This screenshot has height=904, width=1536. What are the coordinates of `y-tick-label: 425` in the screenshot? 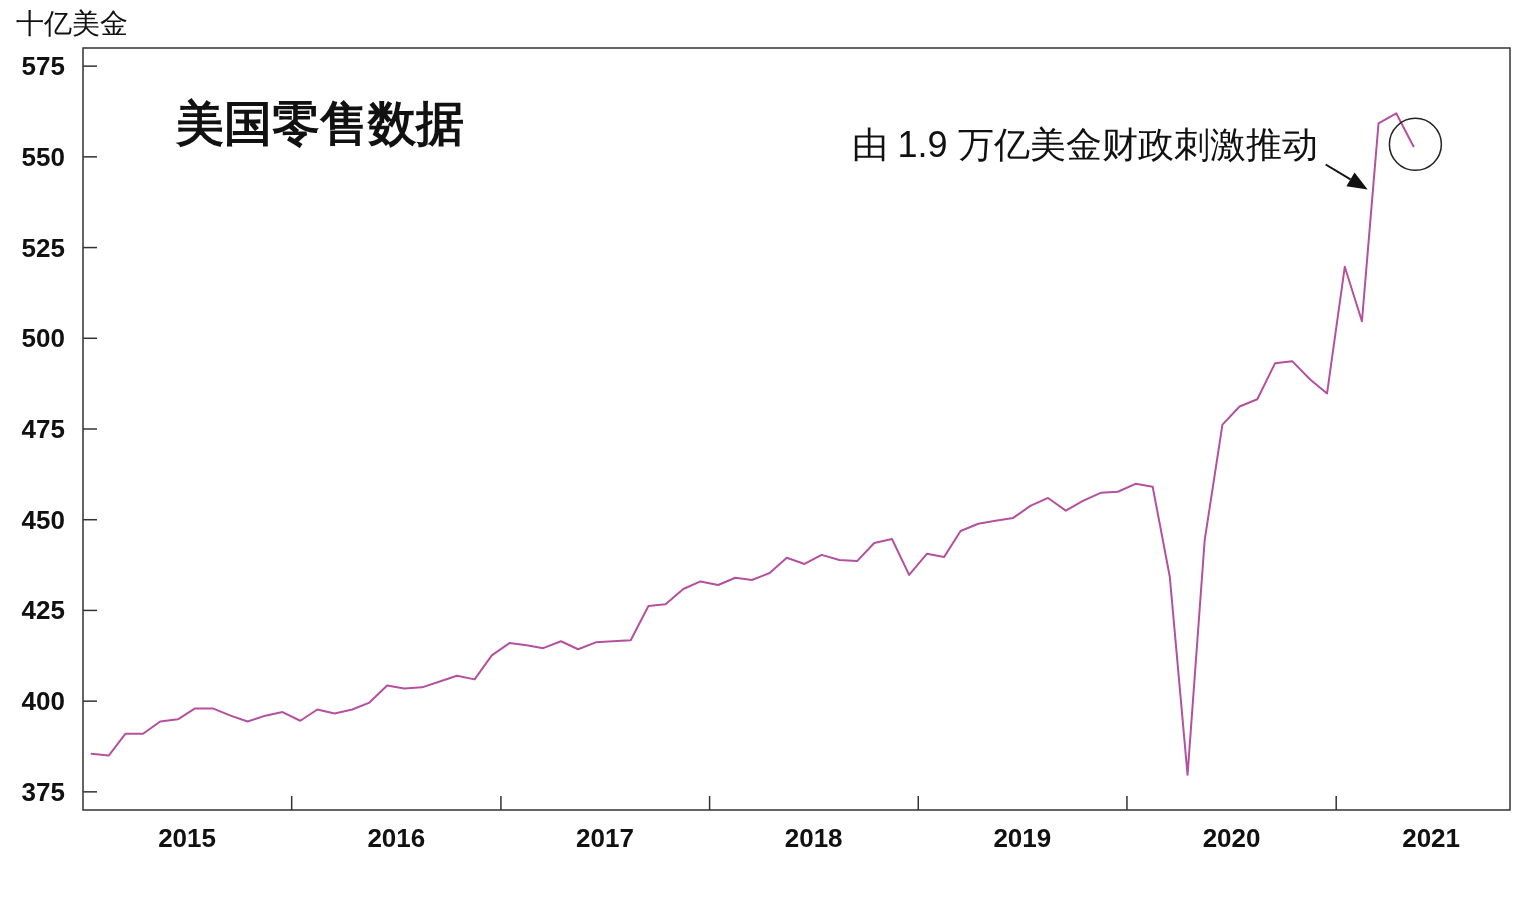 It's located at (43, 610).